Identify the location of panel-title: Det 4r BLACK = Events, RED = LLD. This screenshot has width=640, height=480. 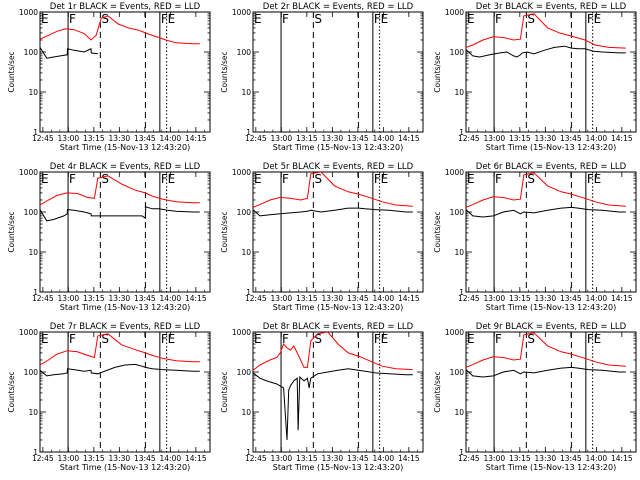
(125, 167).